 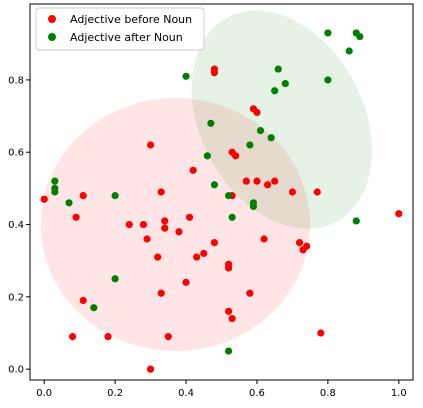 I want to click on y-tick-label: 0.2, so click(x=16, y=297).